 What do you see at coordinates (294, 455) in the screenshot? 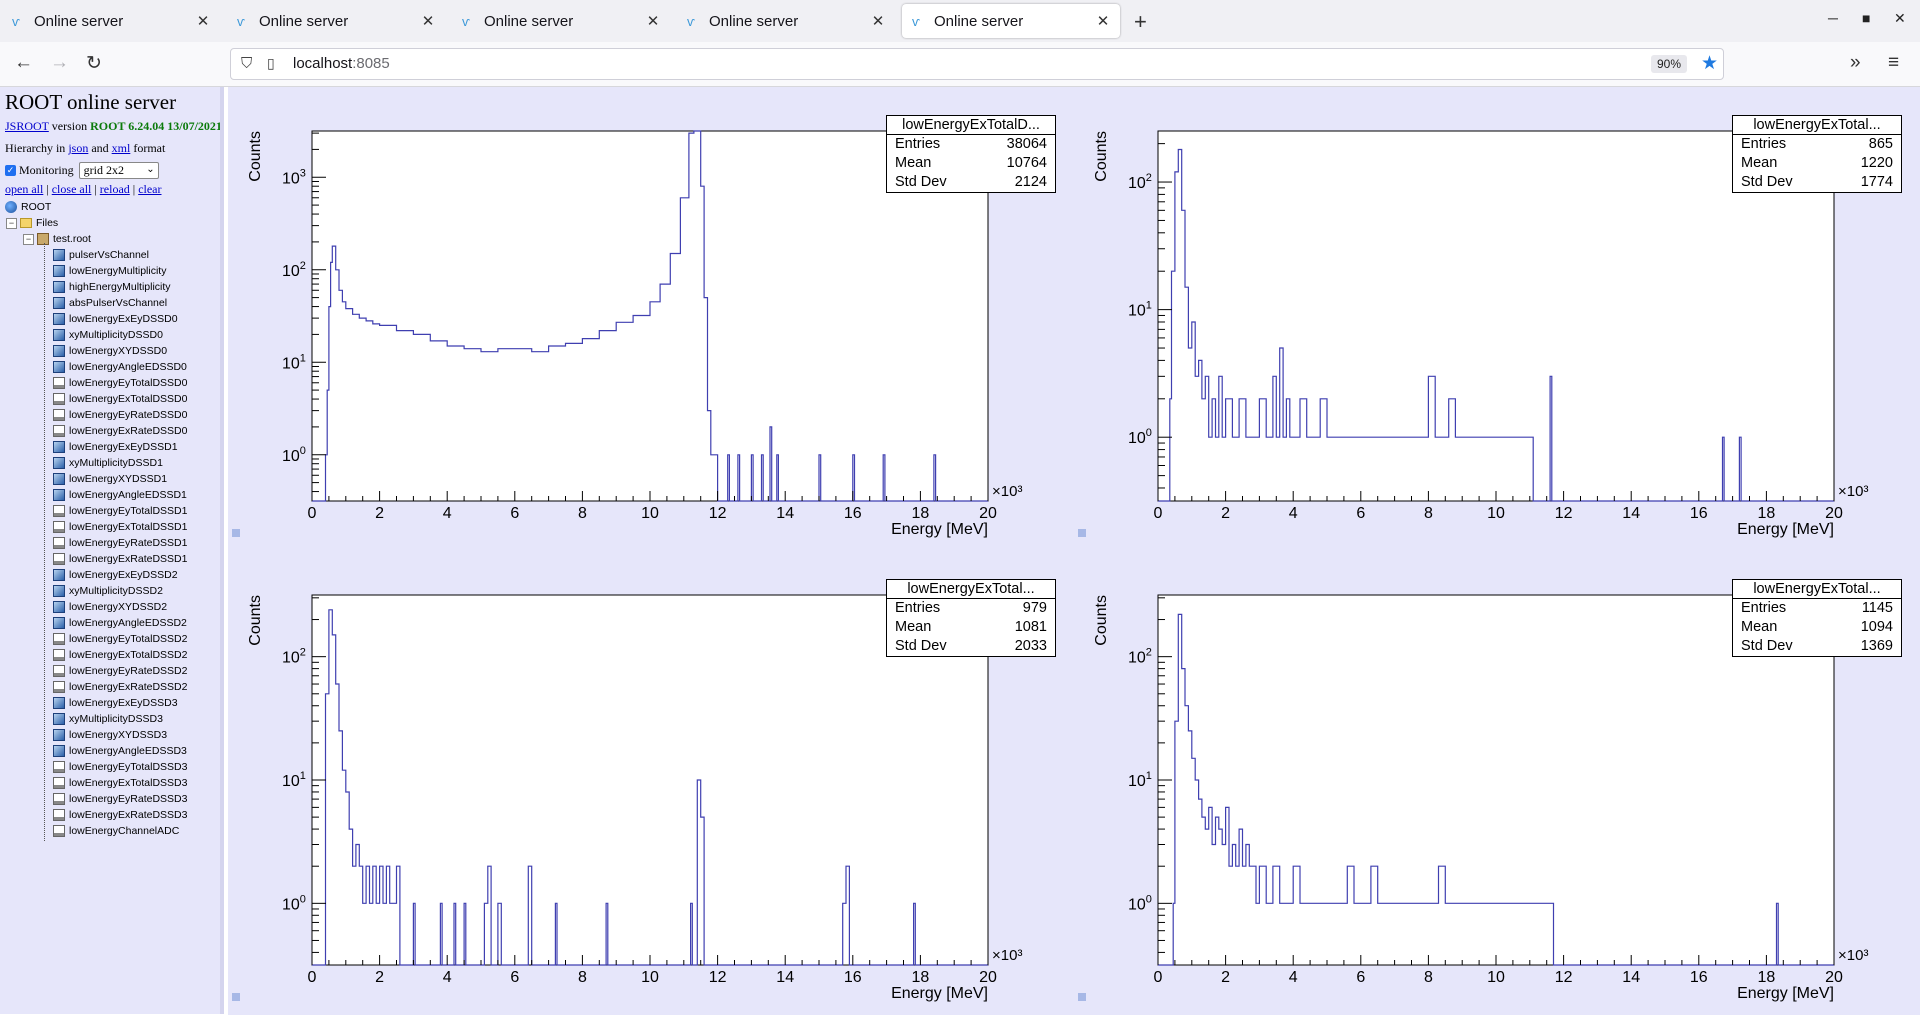
I see `y-tick-label: 100` at bounding box center [294, 455].